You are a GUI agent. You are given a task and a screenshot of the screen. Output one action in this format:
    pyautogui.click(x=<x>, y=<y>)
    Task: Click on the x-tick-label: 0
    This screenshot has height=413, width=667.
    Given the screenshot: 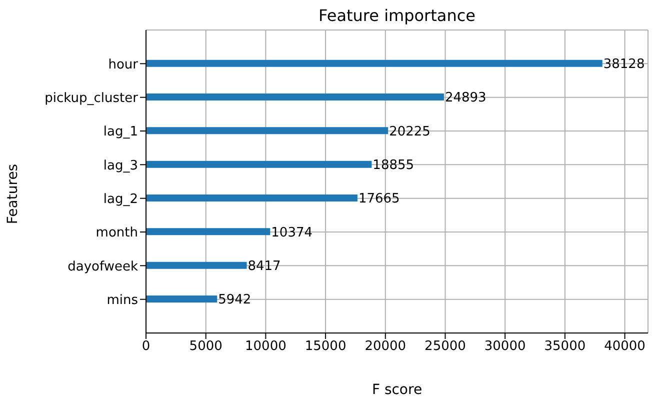 What is the action you would take?
    pyautogui.click(x=146, y=346)
    